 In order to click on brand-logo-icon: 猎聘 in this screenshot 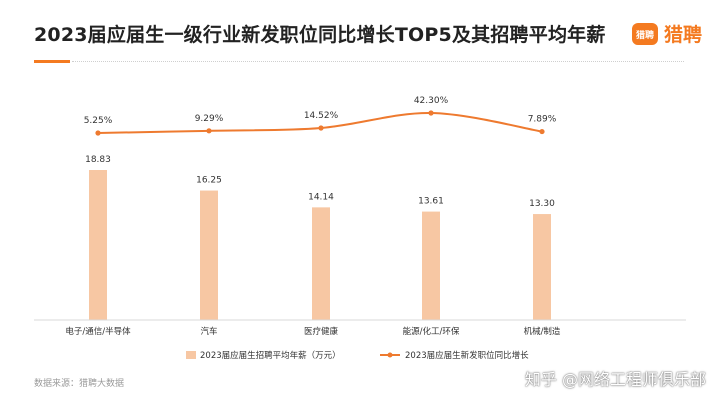, I will do `click(644, 33)`.